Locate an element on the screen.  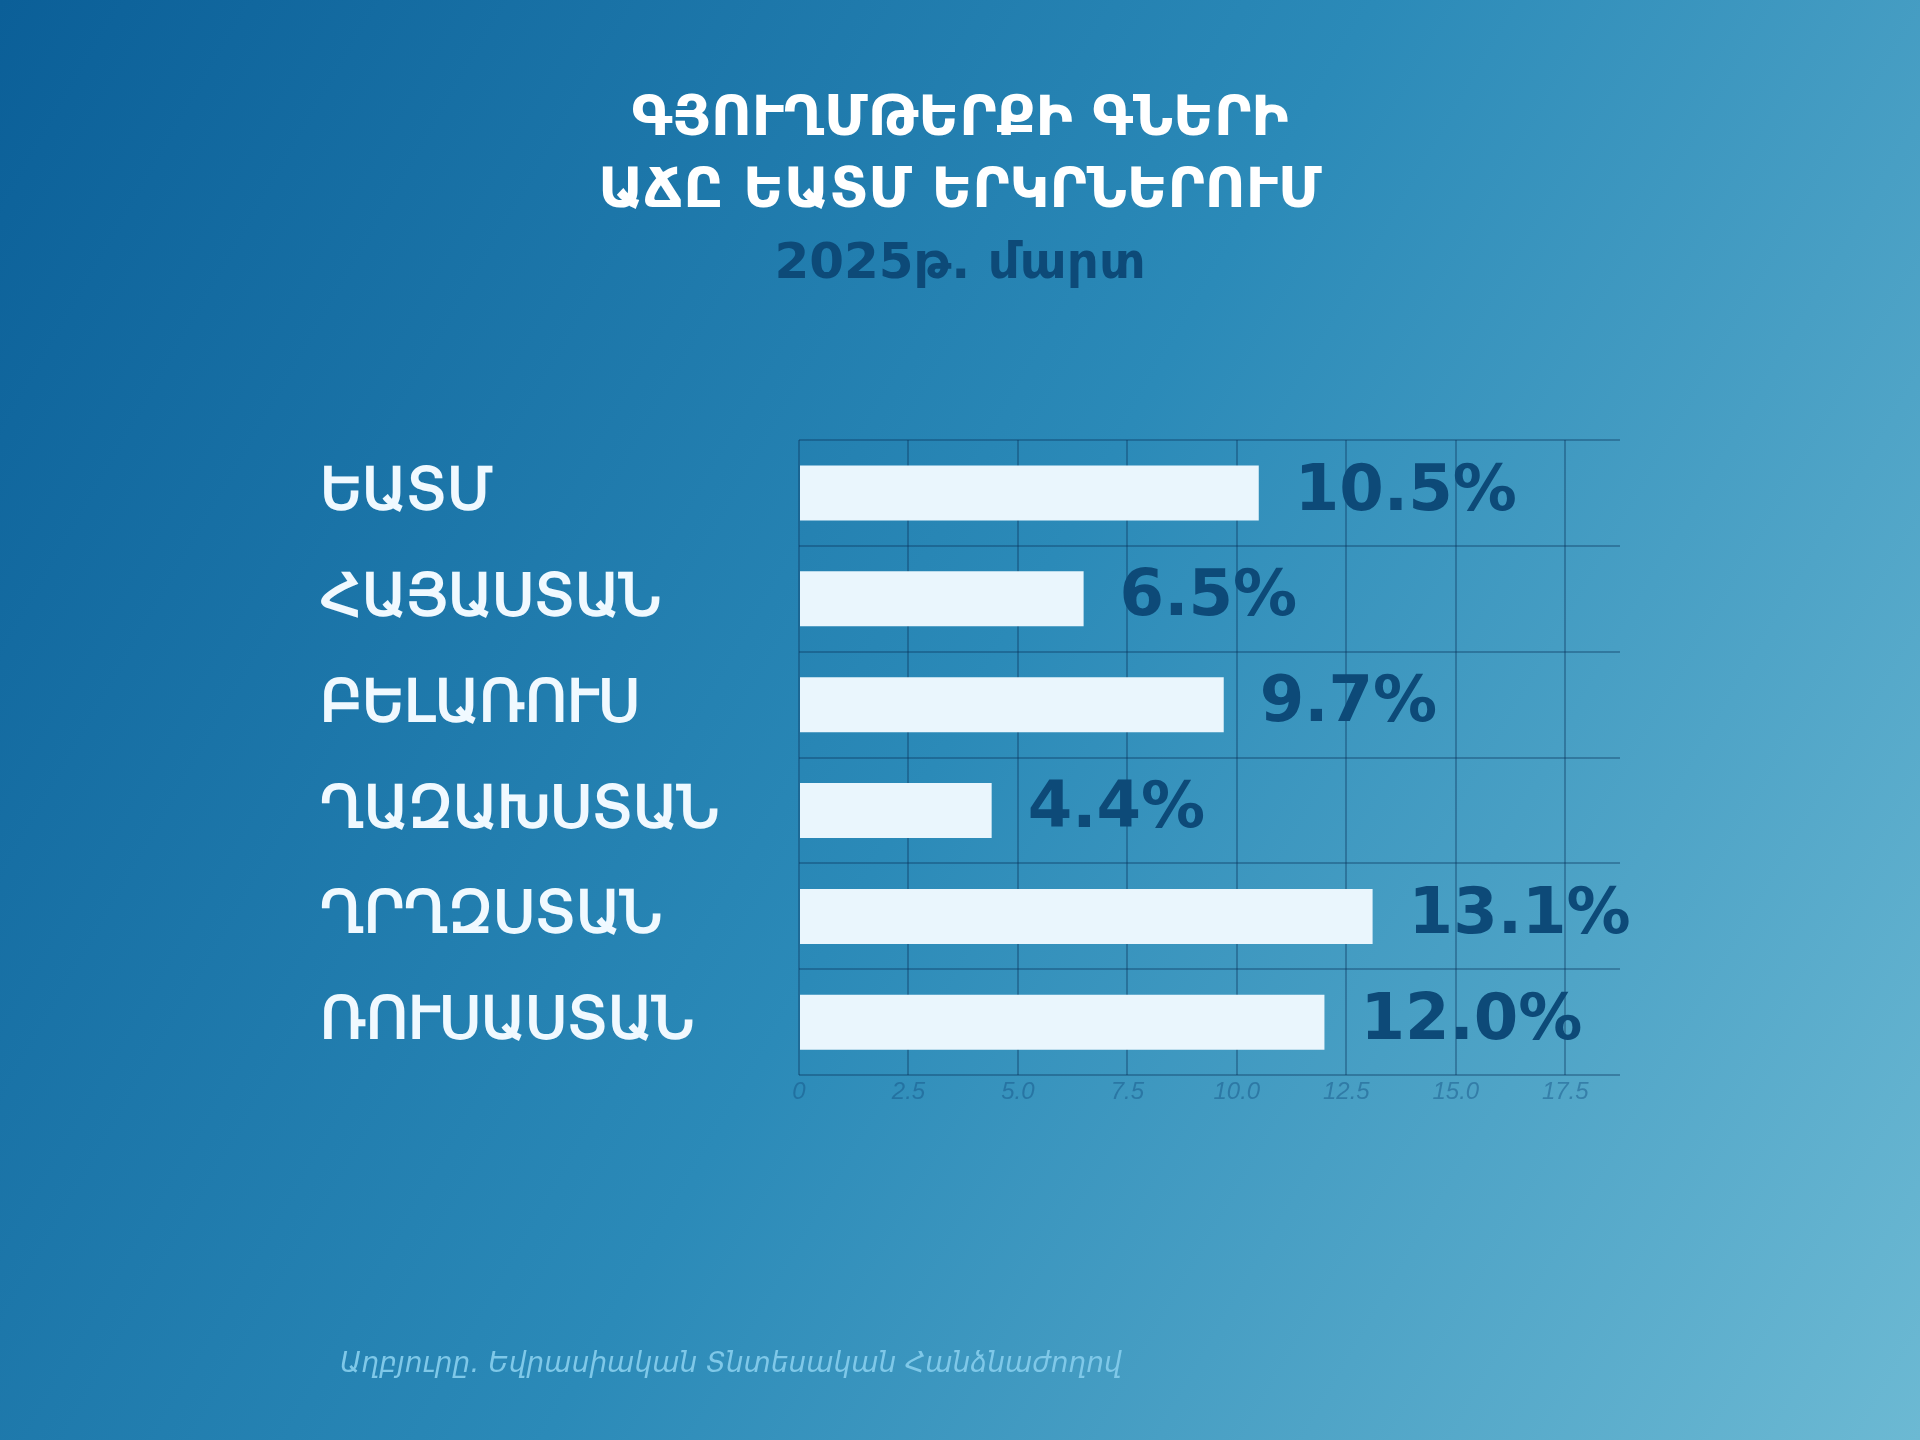
text: Աղբյուրը․ Եվրասիական Տնտեսական Հանձնաժողով is located at coordinates (731, 1362).